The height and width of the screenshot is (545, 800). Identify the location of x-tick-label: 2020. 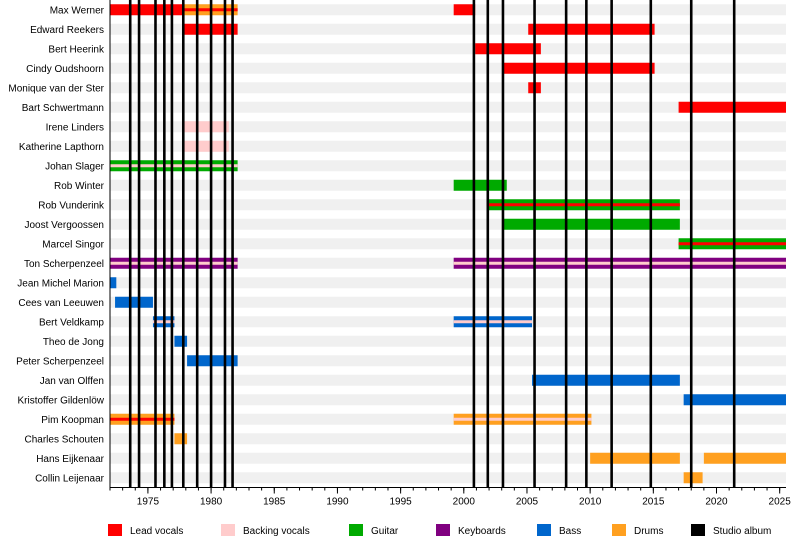
(716, 502).